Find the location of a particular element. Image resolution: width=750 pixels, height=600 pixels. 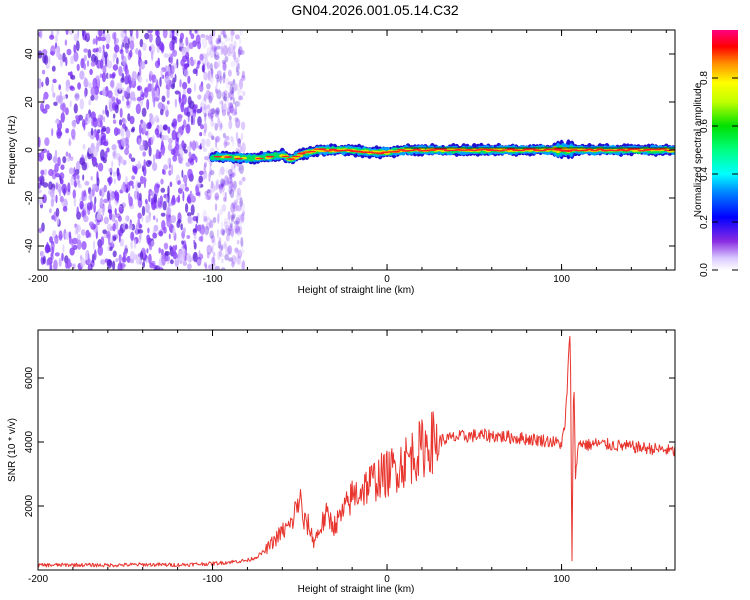

colorbar-gradient is located at coordinates (725, 150).